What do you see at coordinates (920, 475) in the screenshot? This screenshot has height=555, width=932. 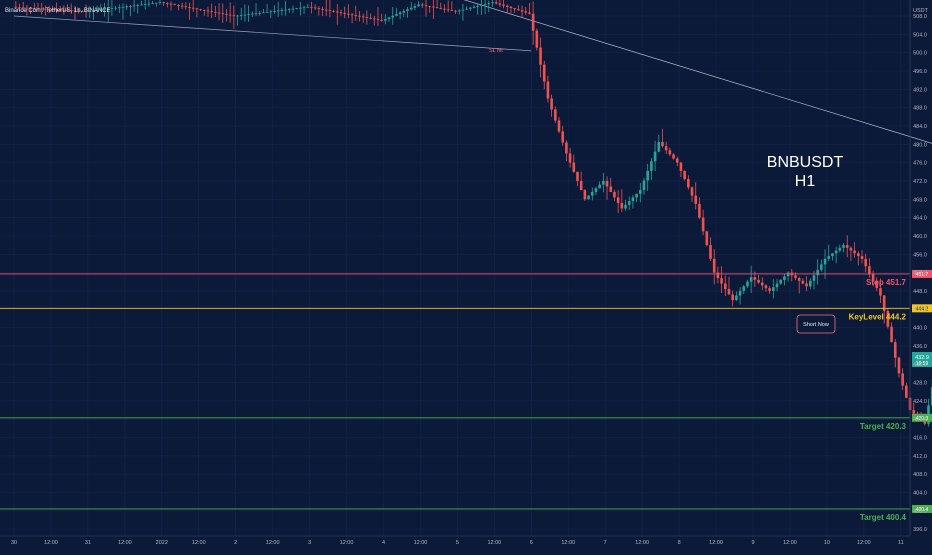 I see `y-tick-label: 408.0` at bounding box center [920, 475].